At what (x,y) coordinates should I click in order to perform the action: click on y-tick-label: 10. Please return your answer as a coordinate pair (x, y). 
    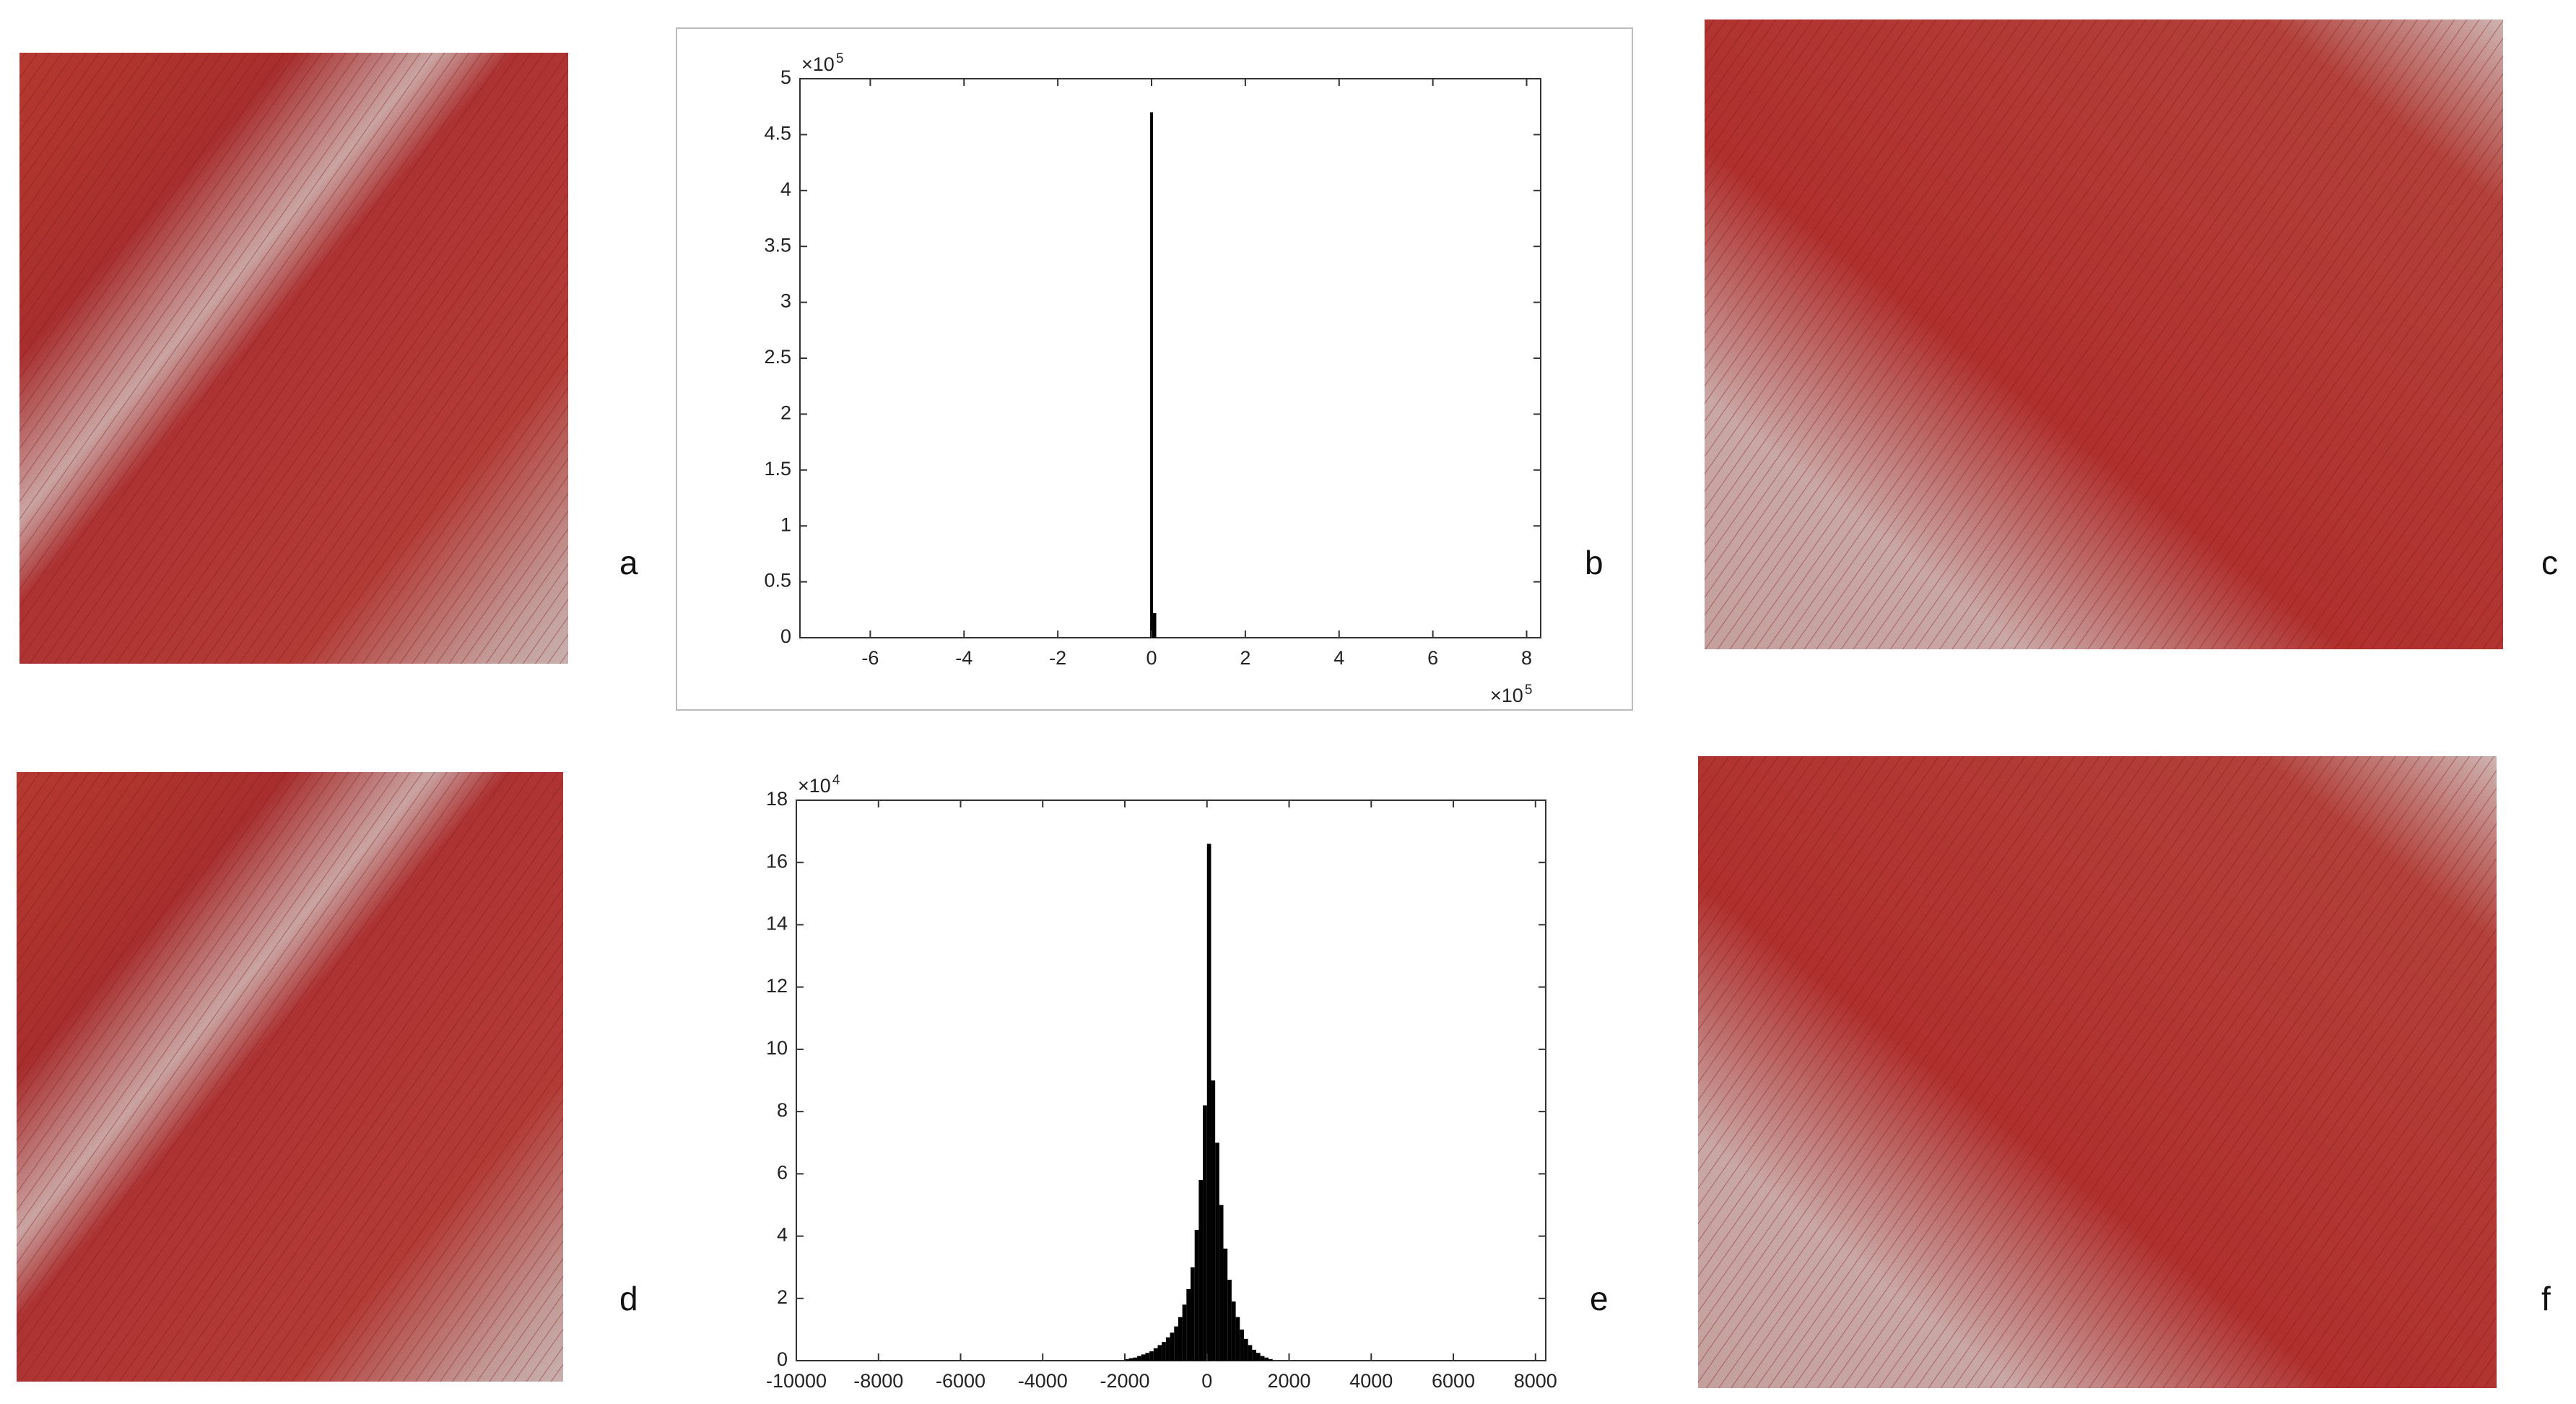
    Looking at the image, I should click on (777, 1048).